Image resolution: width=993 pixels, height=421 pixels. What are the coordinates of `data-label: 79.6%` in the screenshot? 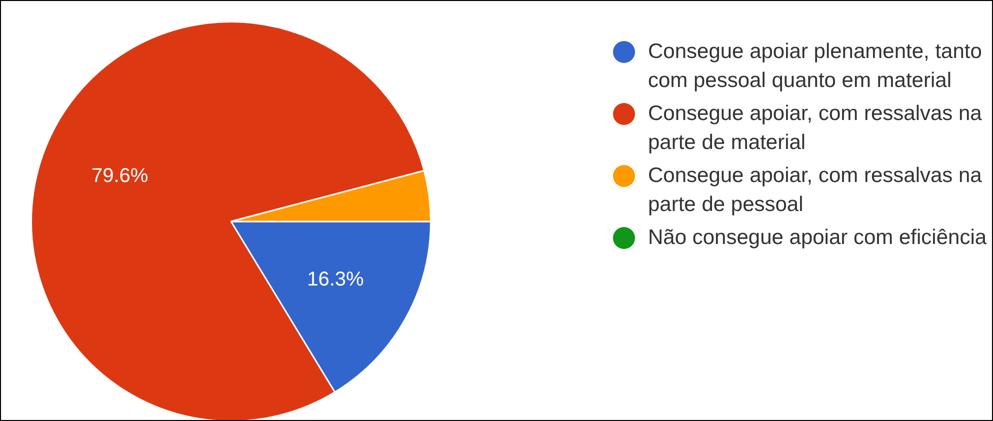 It's located at (119, 176).